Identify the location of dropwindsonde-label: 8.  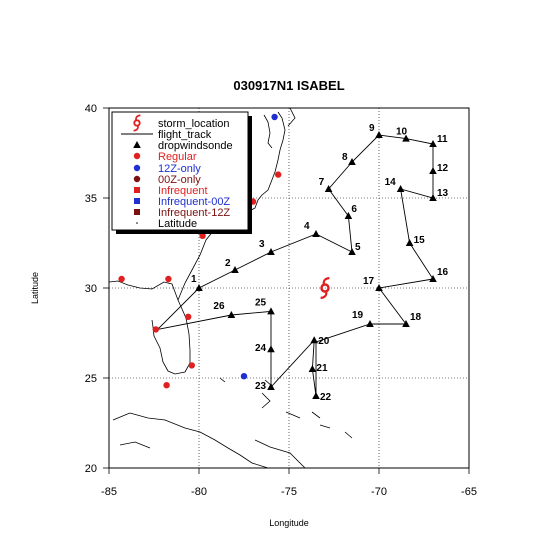
(345, 157).